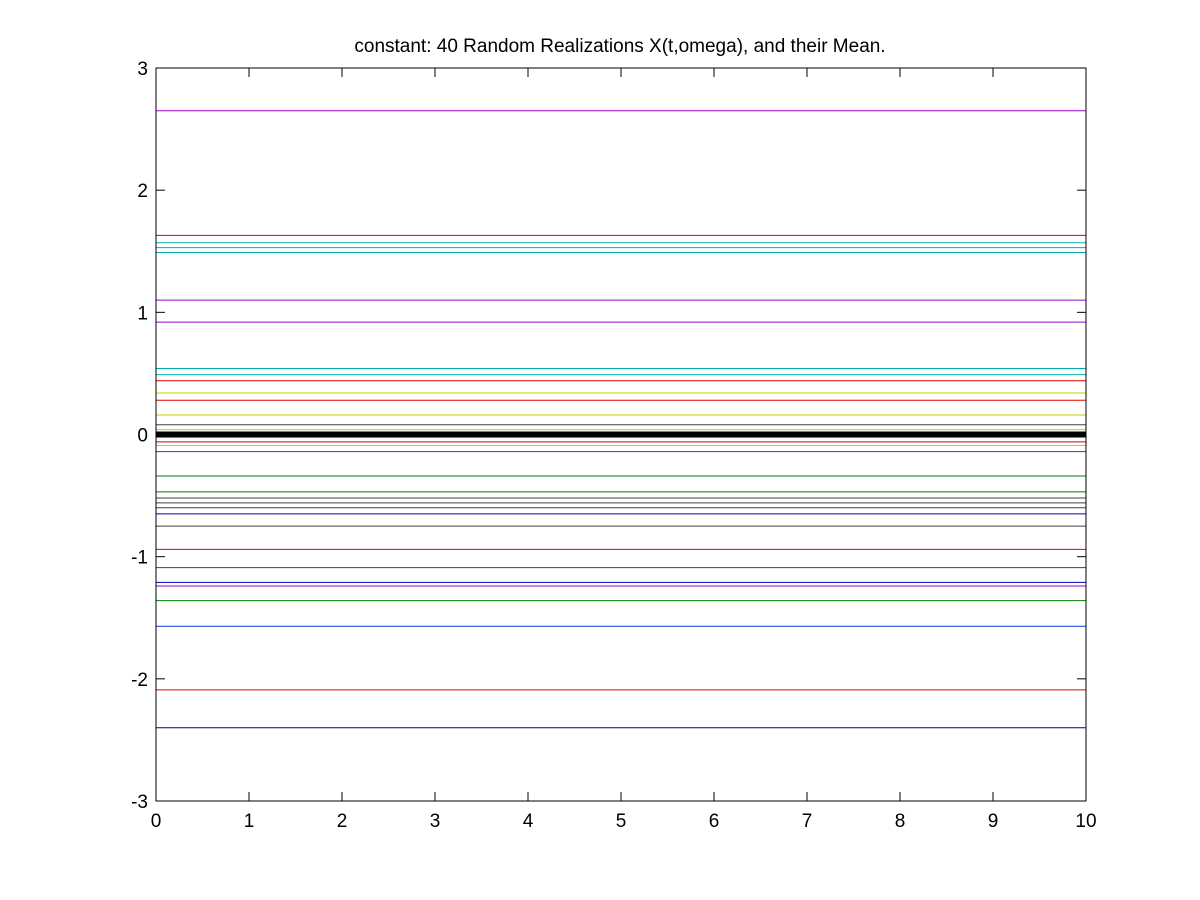  I want to click on x-tick-label: 0, so click(156, 821).